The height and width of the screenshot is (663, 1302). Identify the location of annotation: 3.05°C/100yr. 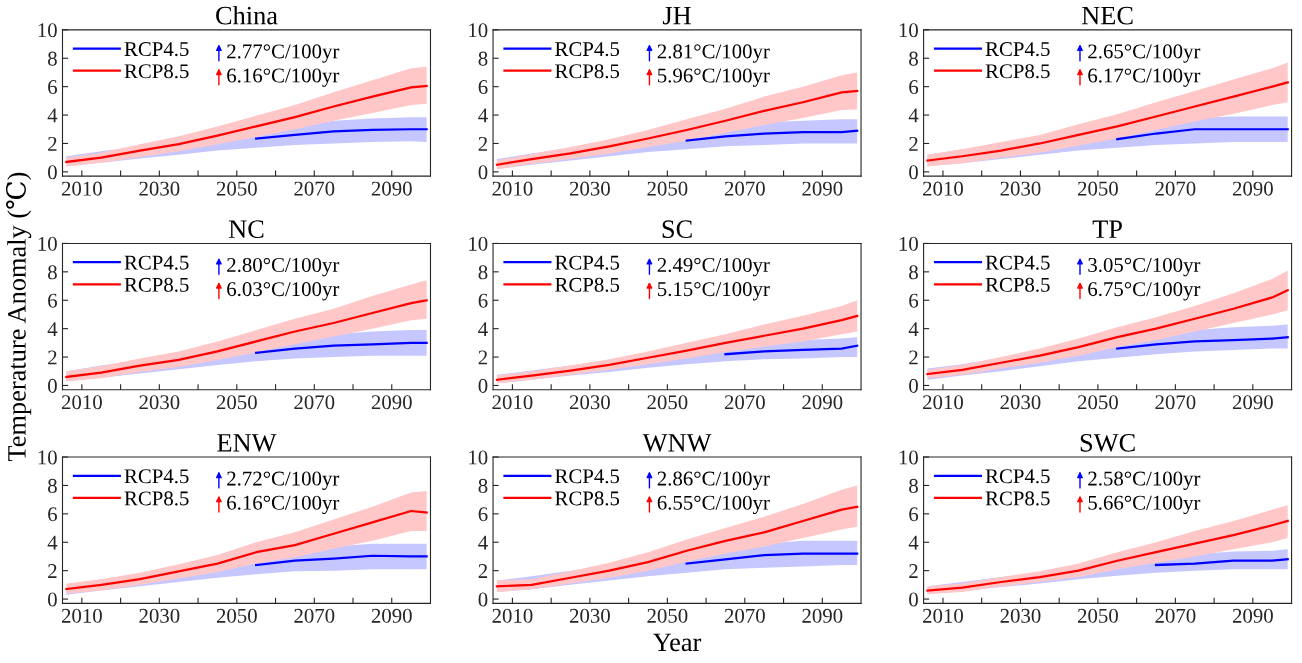
(1144, 267).